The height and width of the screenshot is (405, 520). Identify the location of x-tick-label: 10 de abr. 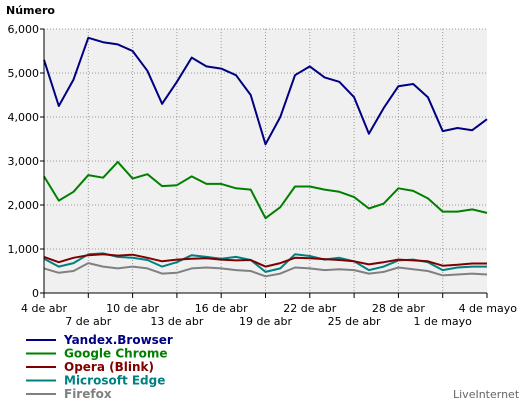
(132, 308).